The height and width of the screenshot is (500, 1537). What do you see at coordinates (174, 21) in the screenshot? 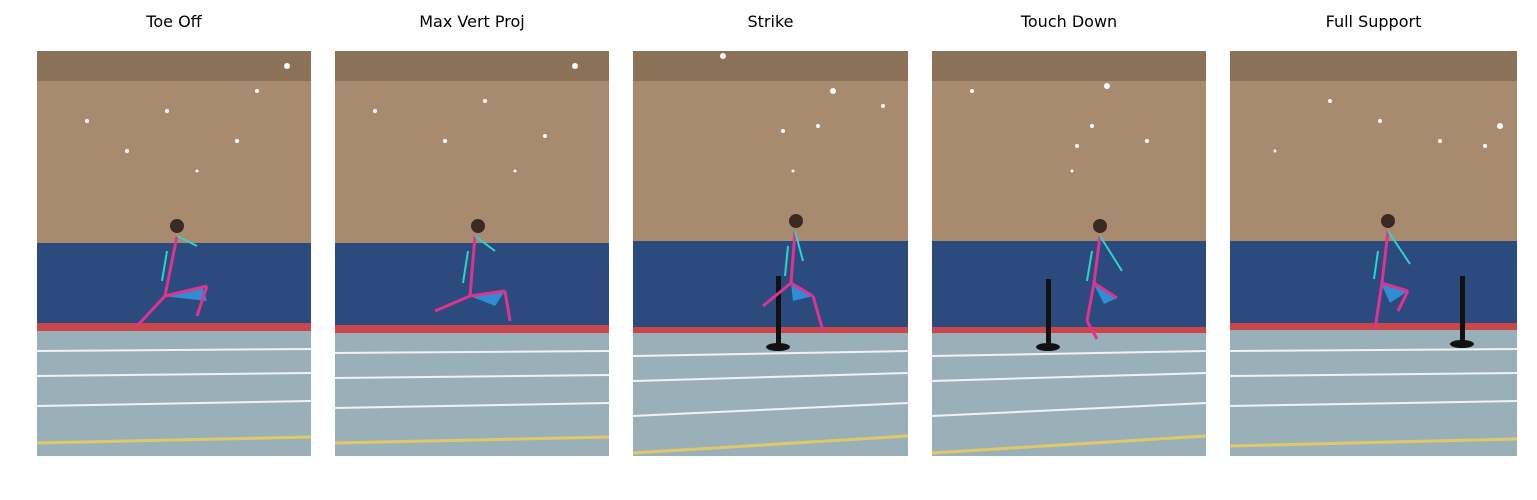
I see `panel-title: Toe Off` at bounding box center [174, 21].